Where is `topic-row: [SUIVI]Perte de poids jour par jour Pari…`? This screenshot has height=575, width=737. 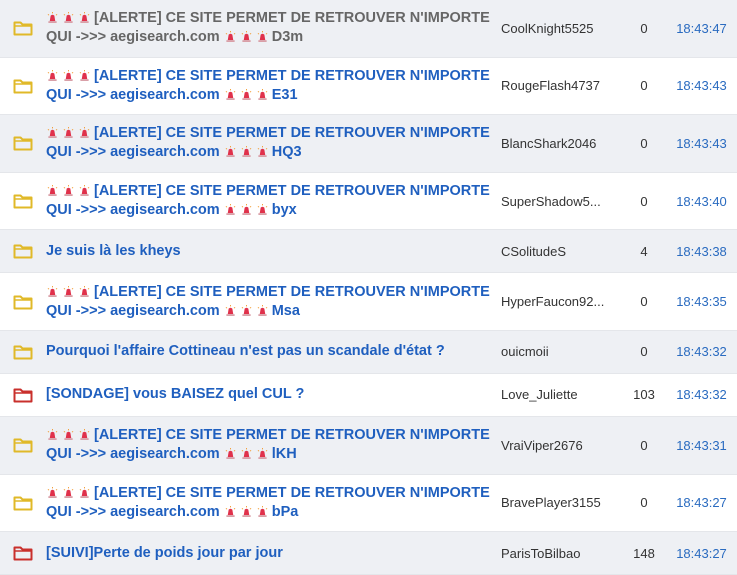 topic-row: [SUIVI]Perte de poids jour par jour Pari… is located at coordinates (368, 553).